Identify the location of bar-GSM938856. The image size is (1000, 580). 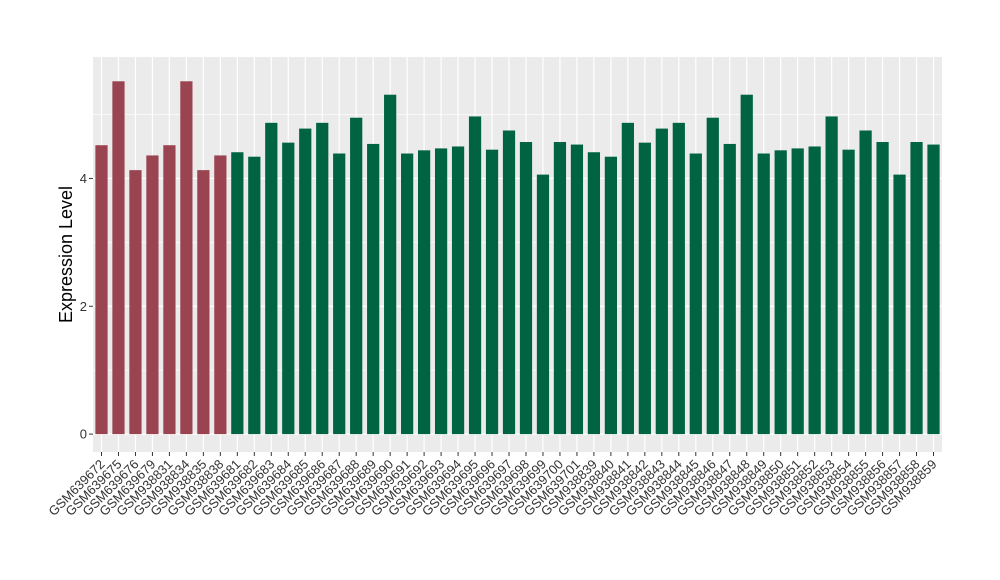
(882, 288).